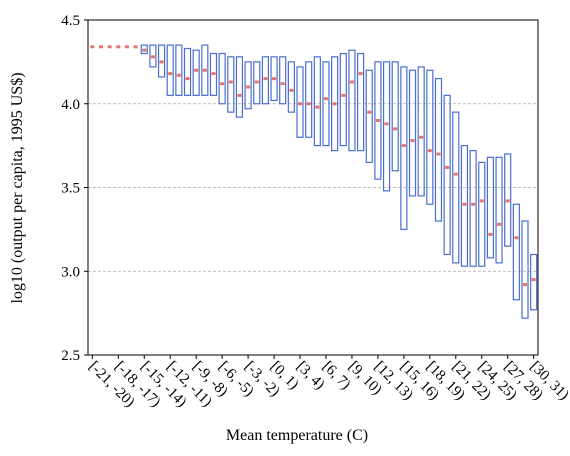 Image resolution: width=570 pixels, height=456 pixels. I want to click on y-tick-label: 4.0, so click(70, 105).